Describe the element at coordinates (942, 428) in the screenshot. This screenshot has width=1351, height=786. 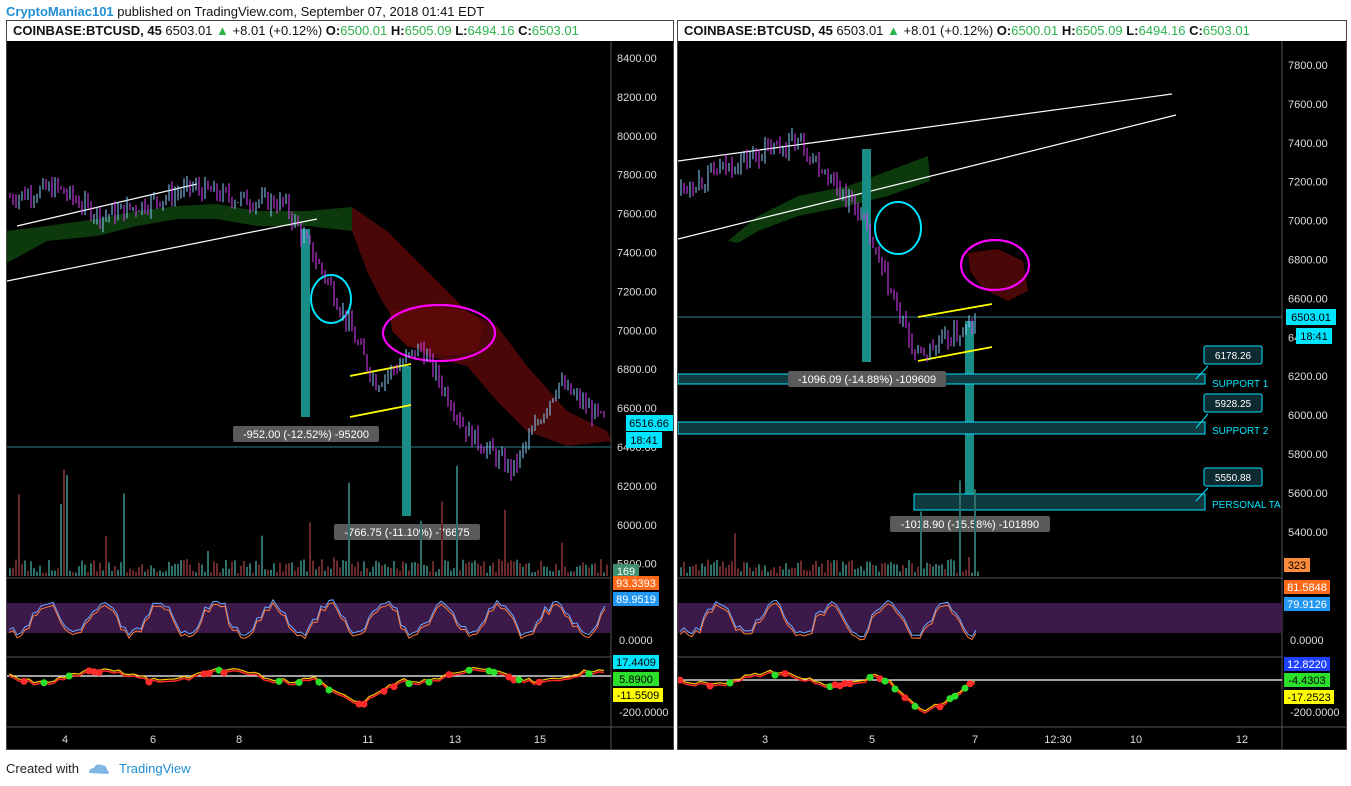
I see `support-2-zone` at that location.